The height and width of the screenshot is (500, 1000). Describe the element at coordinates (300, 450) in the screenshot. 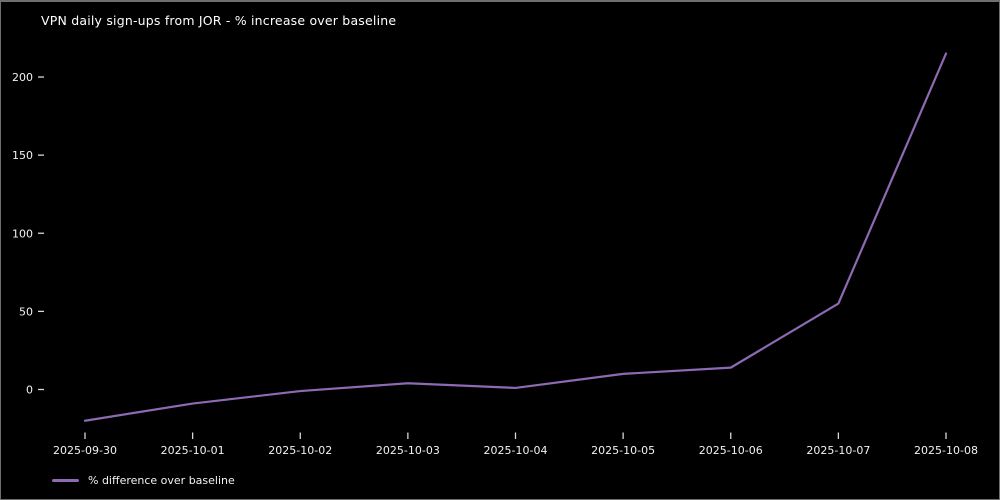

I see `x-tick-label: 2025-10-02` at that location.